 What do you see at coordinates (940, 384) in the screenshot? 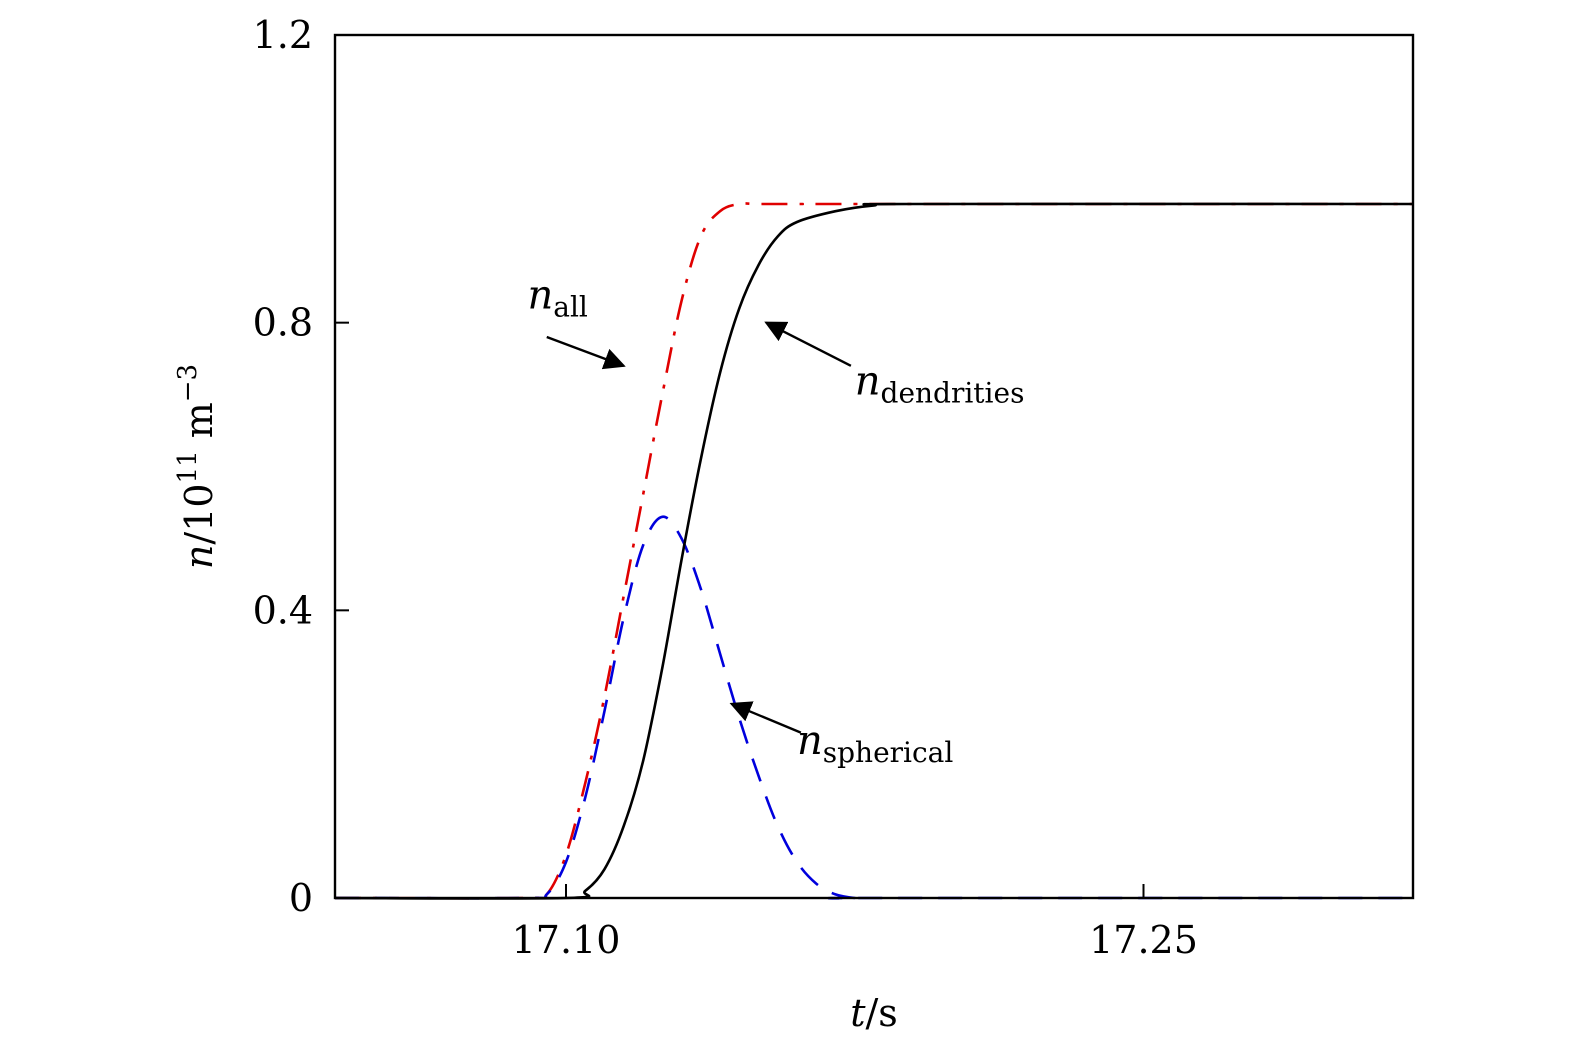
I see `annotation-label-dendrities: ndendrities` at bounding box center [940, 384].